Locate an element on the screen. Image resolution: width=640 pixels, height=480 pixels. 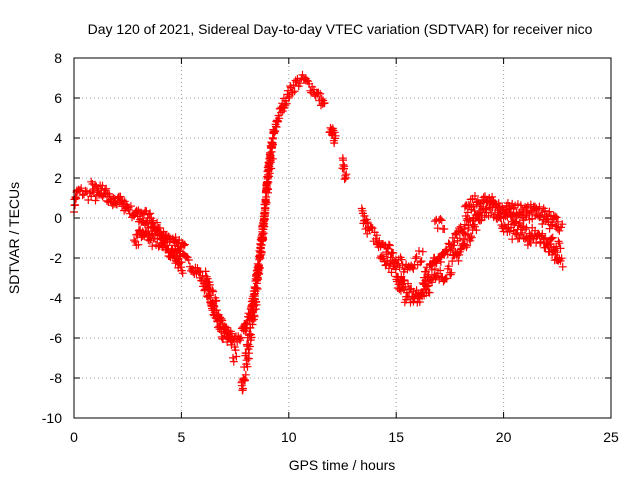
x-axis-label: GPS time / hours is located at coordinates (342, 465).